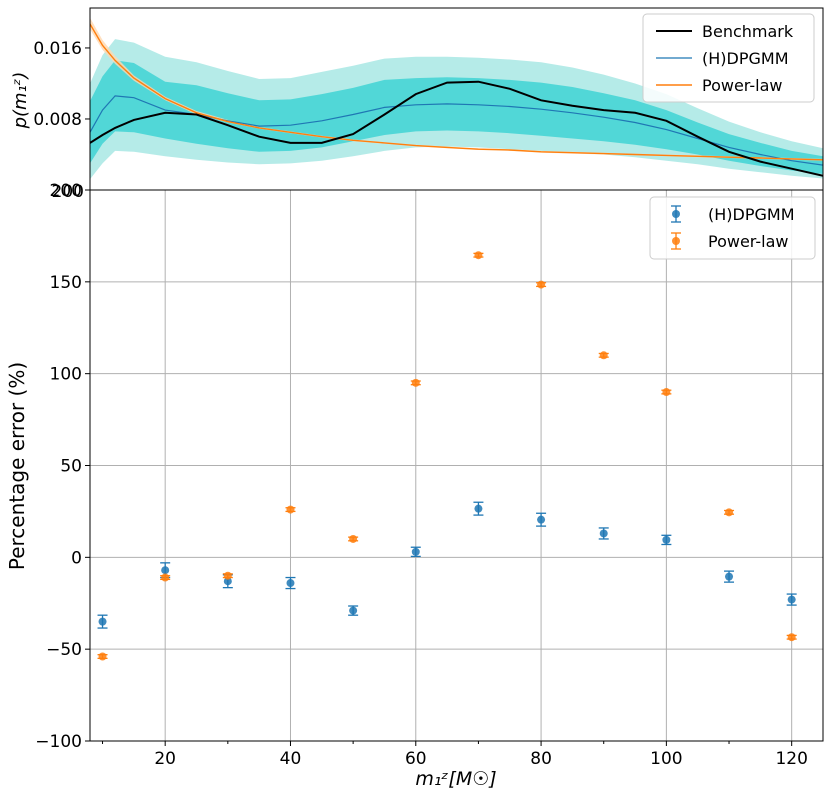 The width and height of the screenshot is (830, 799). What do you see at coordinates (666, 759) in the screenshot?
I see `x-tick-label: 100` at bounding box center [666, 759].